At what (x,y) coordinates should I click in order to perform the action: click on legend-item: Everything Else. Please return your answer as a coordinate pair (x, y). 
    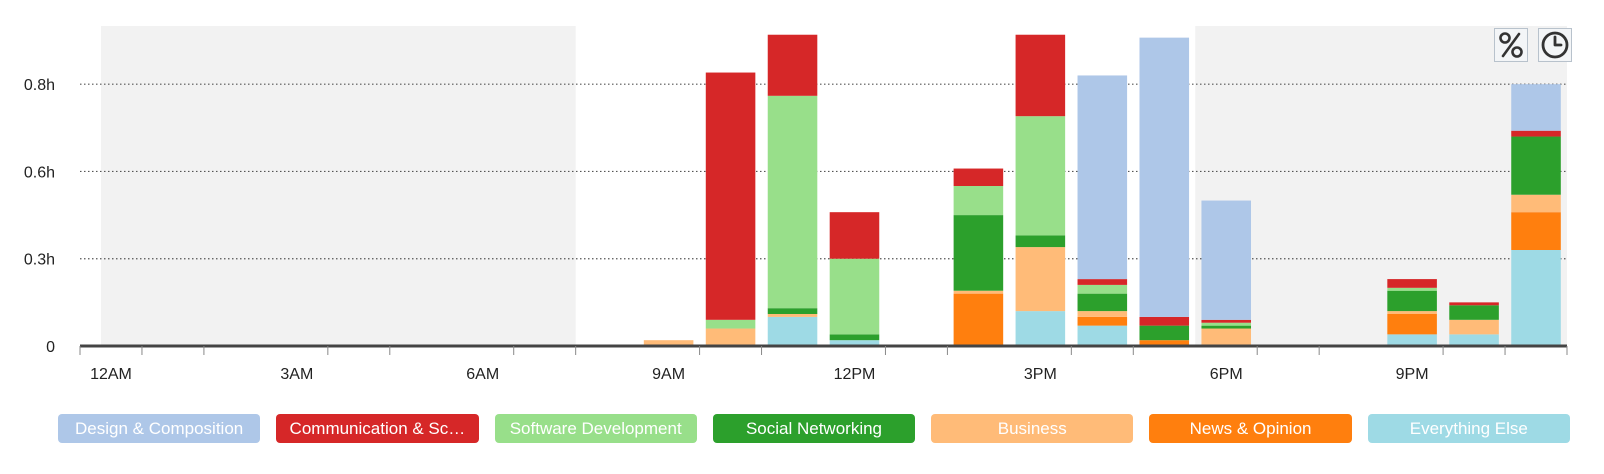
    Looking at the image, I should click on (1468, 428).